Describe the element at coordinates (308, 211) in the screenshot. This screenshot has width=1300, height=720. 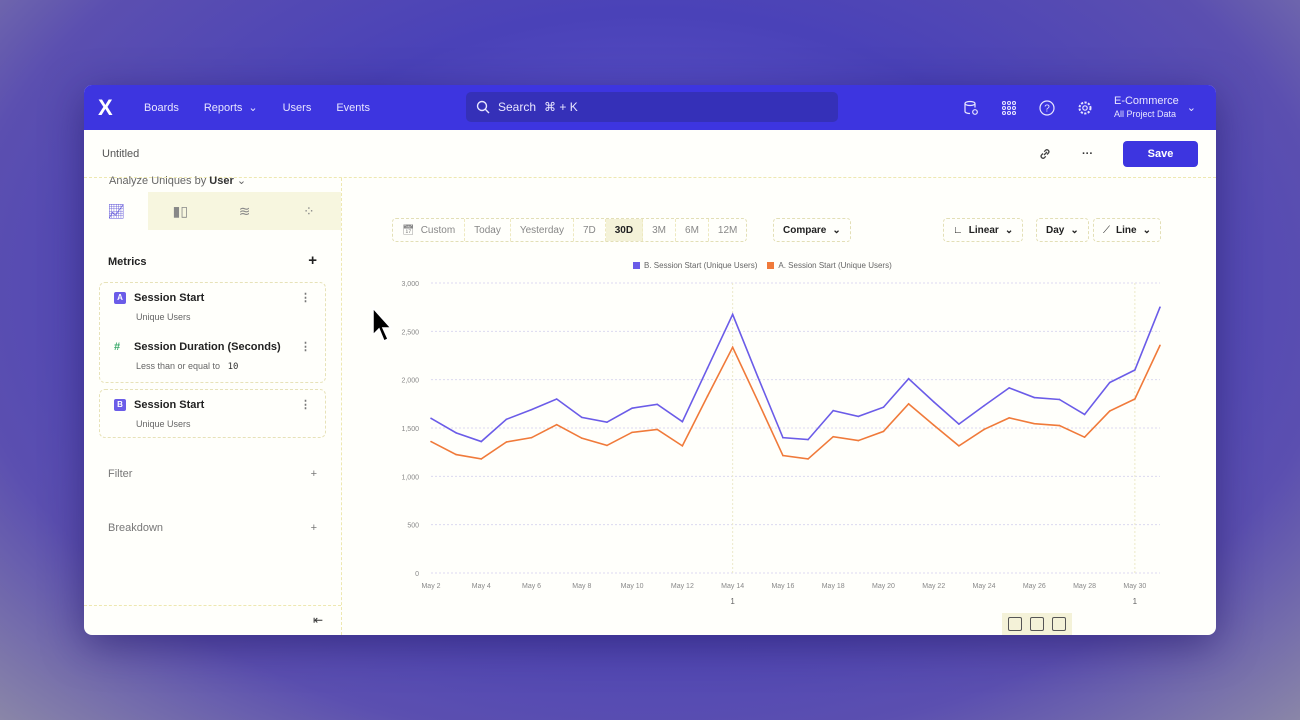
I see `retention-tab: ⁘` at that location.